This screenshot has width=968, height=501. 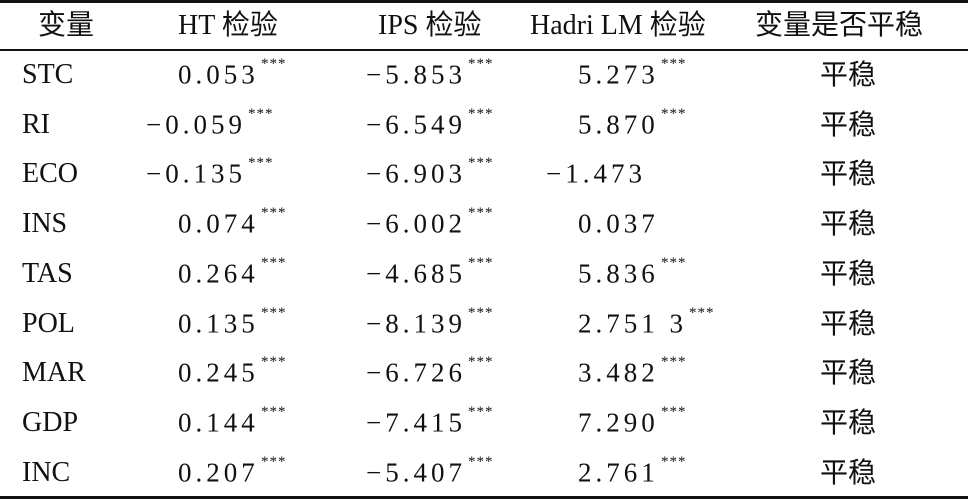 I want to click on variable-name: ECO, so click(x=50, y=174).